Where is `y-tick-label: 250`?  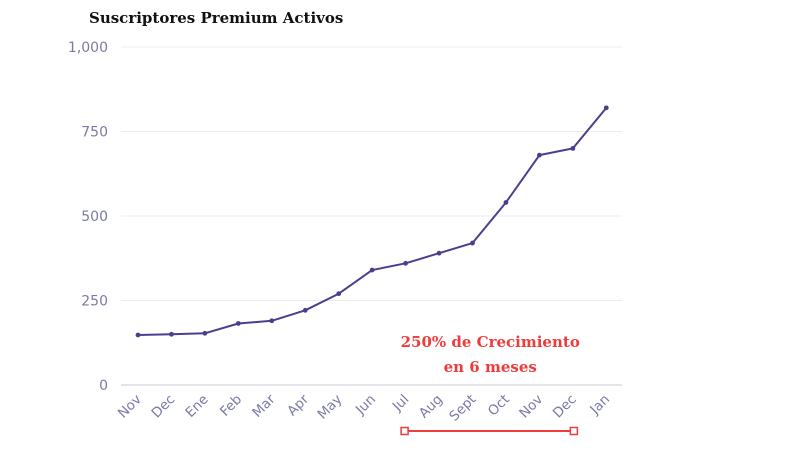
y-tick-label: 250 is located at coordinates (94, 302).